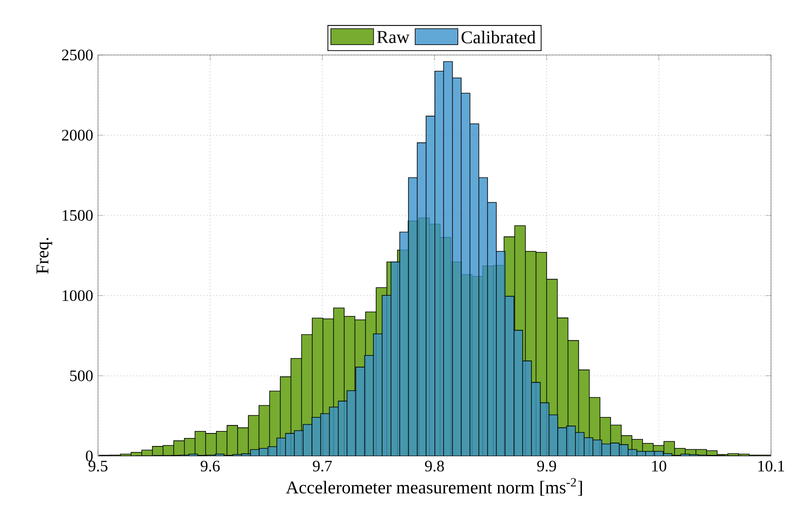 This screenshot has width=791, height=524. Describe the element at coordinates (89, 456) in the screenshot. I see `y-tick-label: 0` at that location.